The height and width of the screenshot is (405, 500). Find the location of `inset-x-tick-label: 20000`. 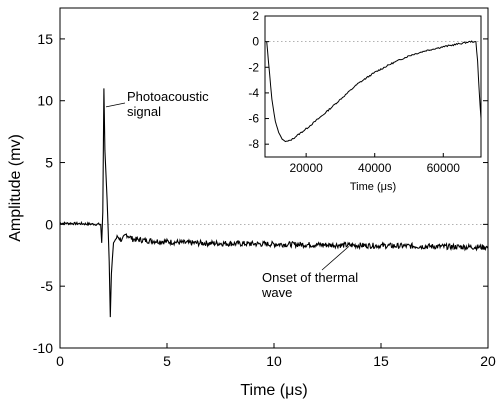

inset-x-tick-label: 20000 is located at coordinates (306, 168).